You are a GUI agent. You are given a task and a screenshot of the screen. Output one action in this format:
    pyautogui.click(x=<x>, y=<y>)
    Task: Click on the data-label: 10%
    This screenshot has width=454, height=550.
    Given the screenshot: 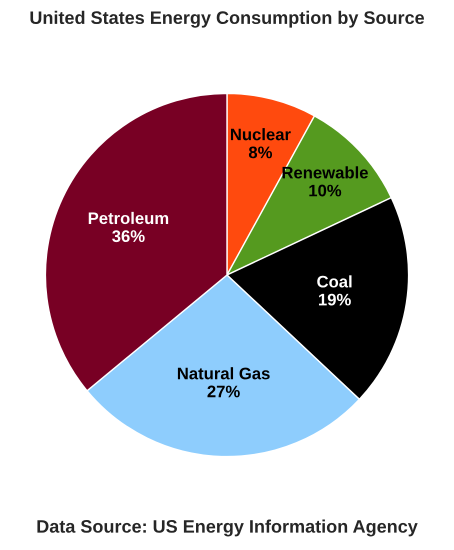 What is the action you would take?
    pyautogui.click(x=325, y=190)
    